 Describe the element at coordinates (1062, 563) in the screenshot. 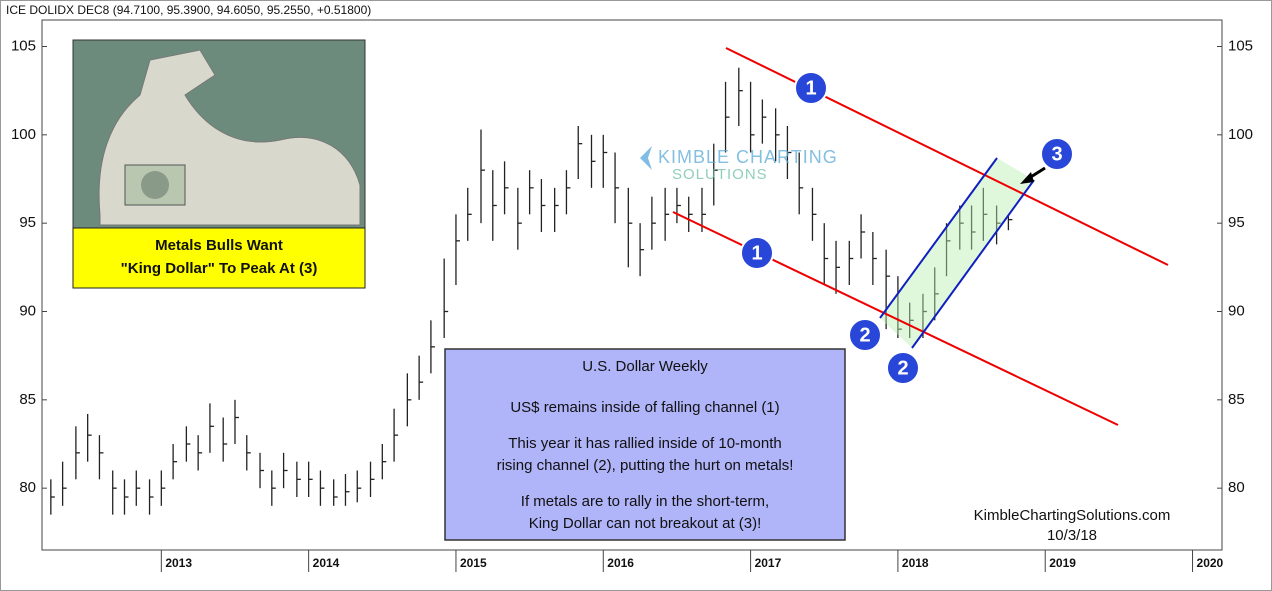

I see `x-tick-label: 2019` at that location.